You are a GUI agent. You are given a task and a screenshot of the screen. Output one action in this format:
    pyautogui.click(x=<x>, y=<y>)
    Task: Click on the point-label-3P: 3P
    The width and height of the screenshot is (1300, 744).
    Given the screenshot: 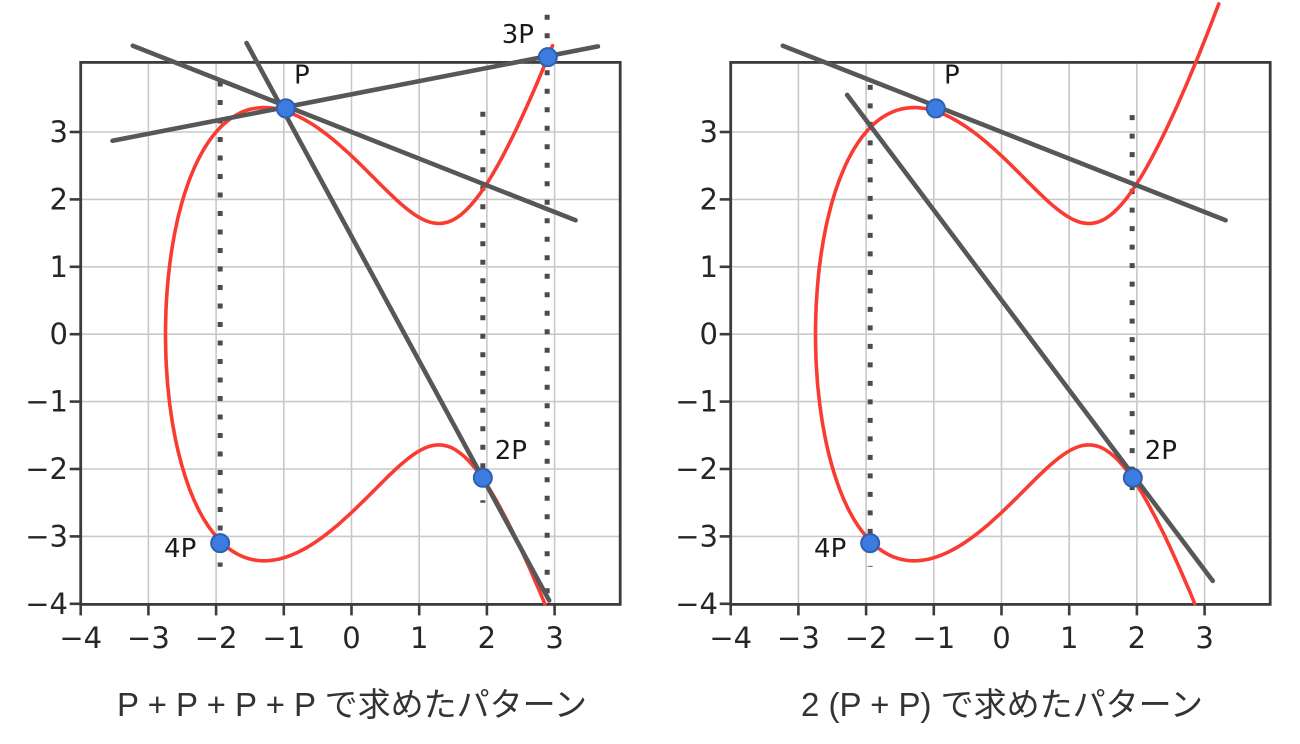 What is the action you would take?
    pyautogui.click(x=518, y=35)
    